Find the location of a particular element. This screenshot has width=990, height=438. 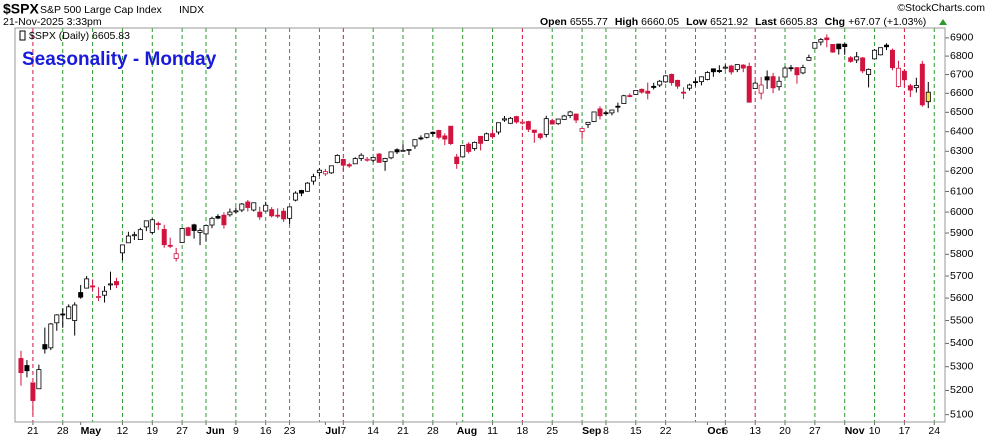

quote-value: 6555.77 is located at coordinates (589, 22).